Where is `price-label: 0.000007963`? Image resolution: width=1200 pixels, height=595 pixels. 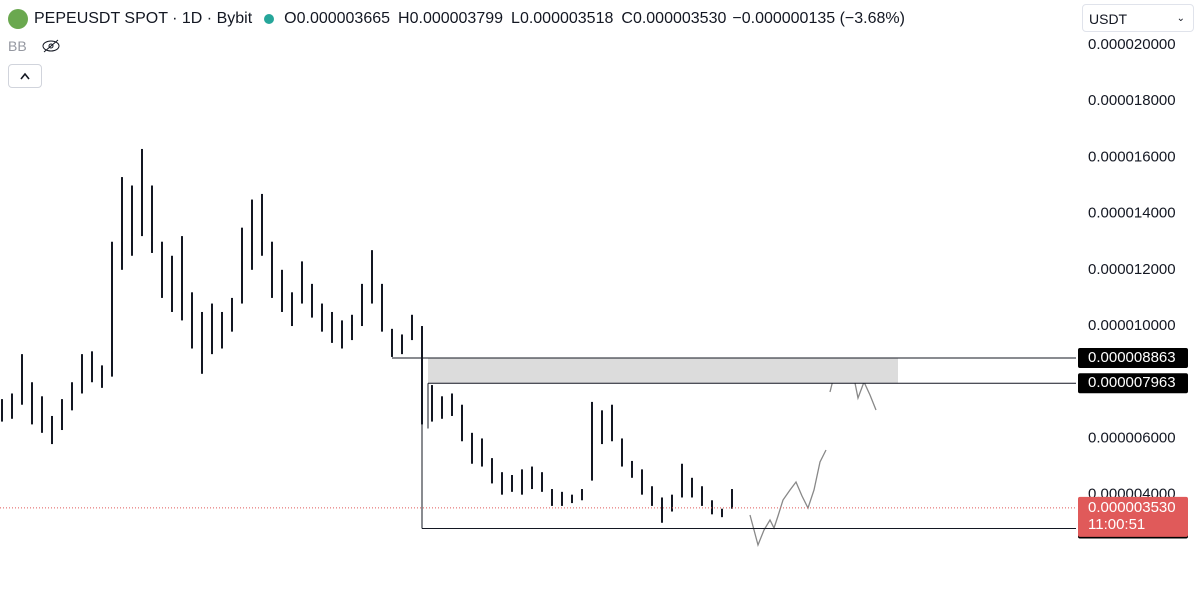
price-label: 0.000007963 is located at coordinates (1132, 382).